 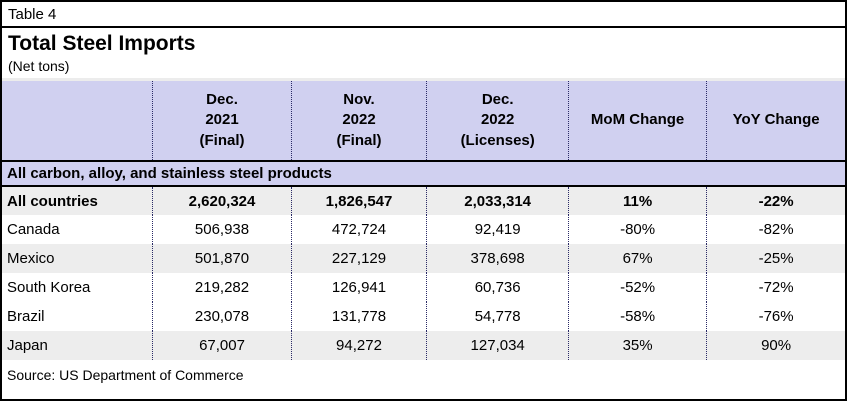 I want to click on value-mom-change: 11%, so click(x=637, y=200).